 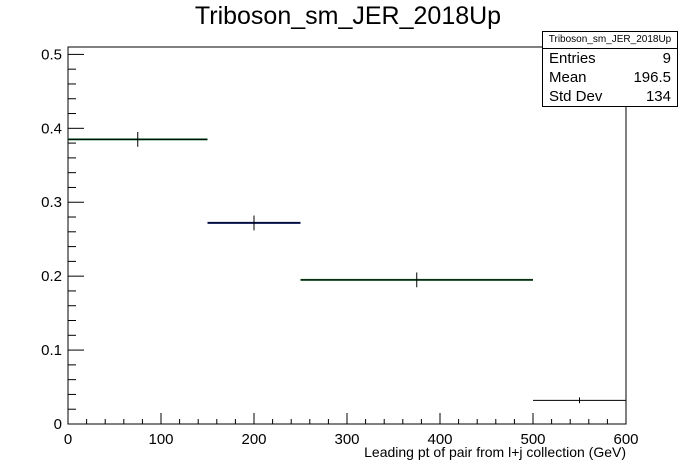 I want to click on x-tick-label: 400, so click(x=439, y=439).